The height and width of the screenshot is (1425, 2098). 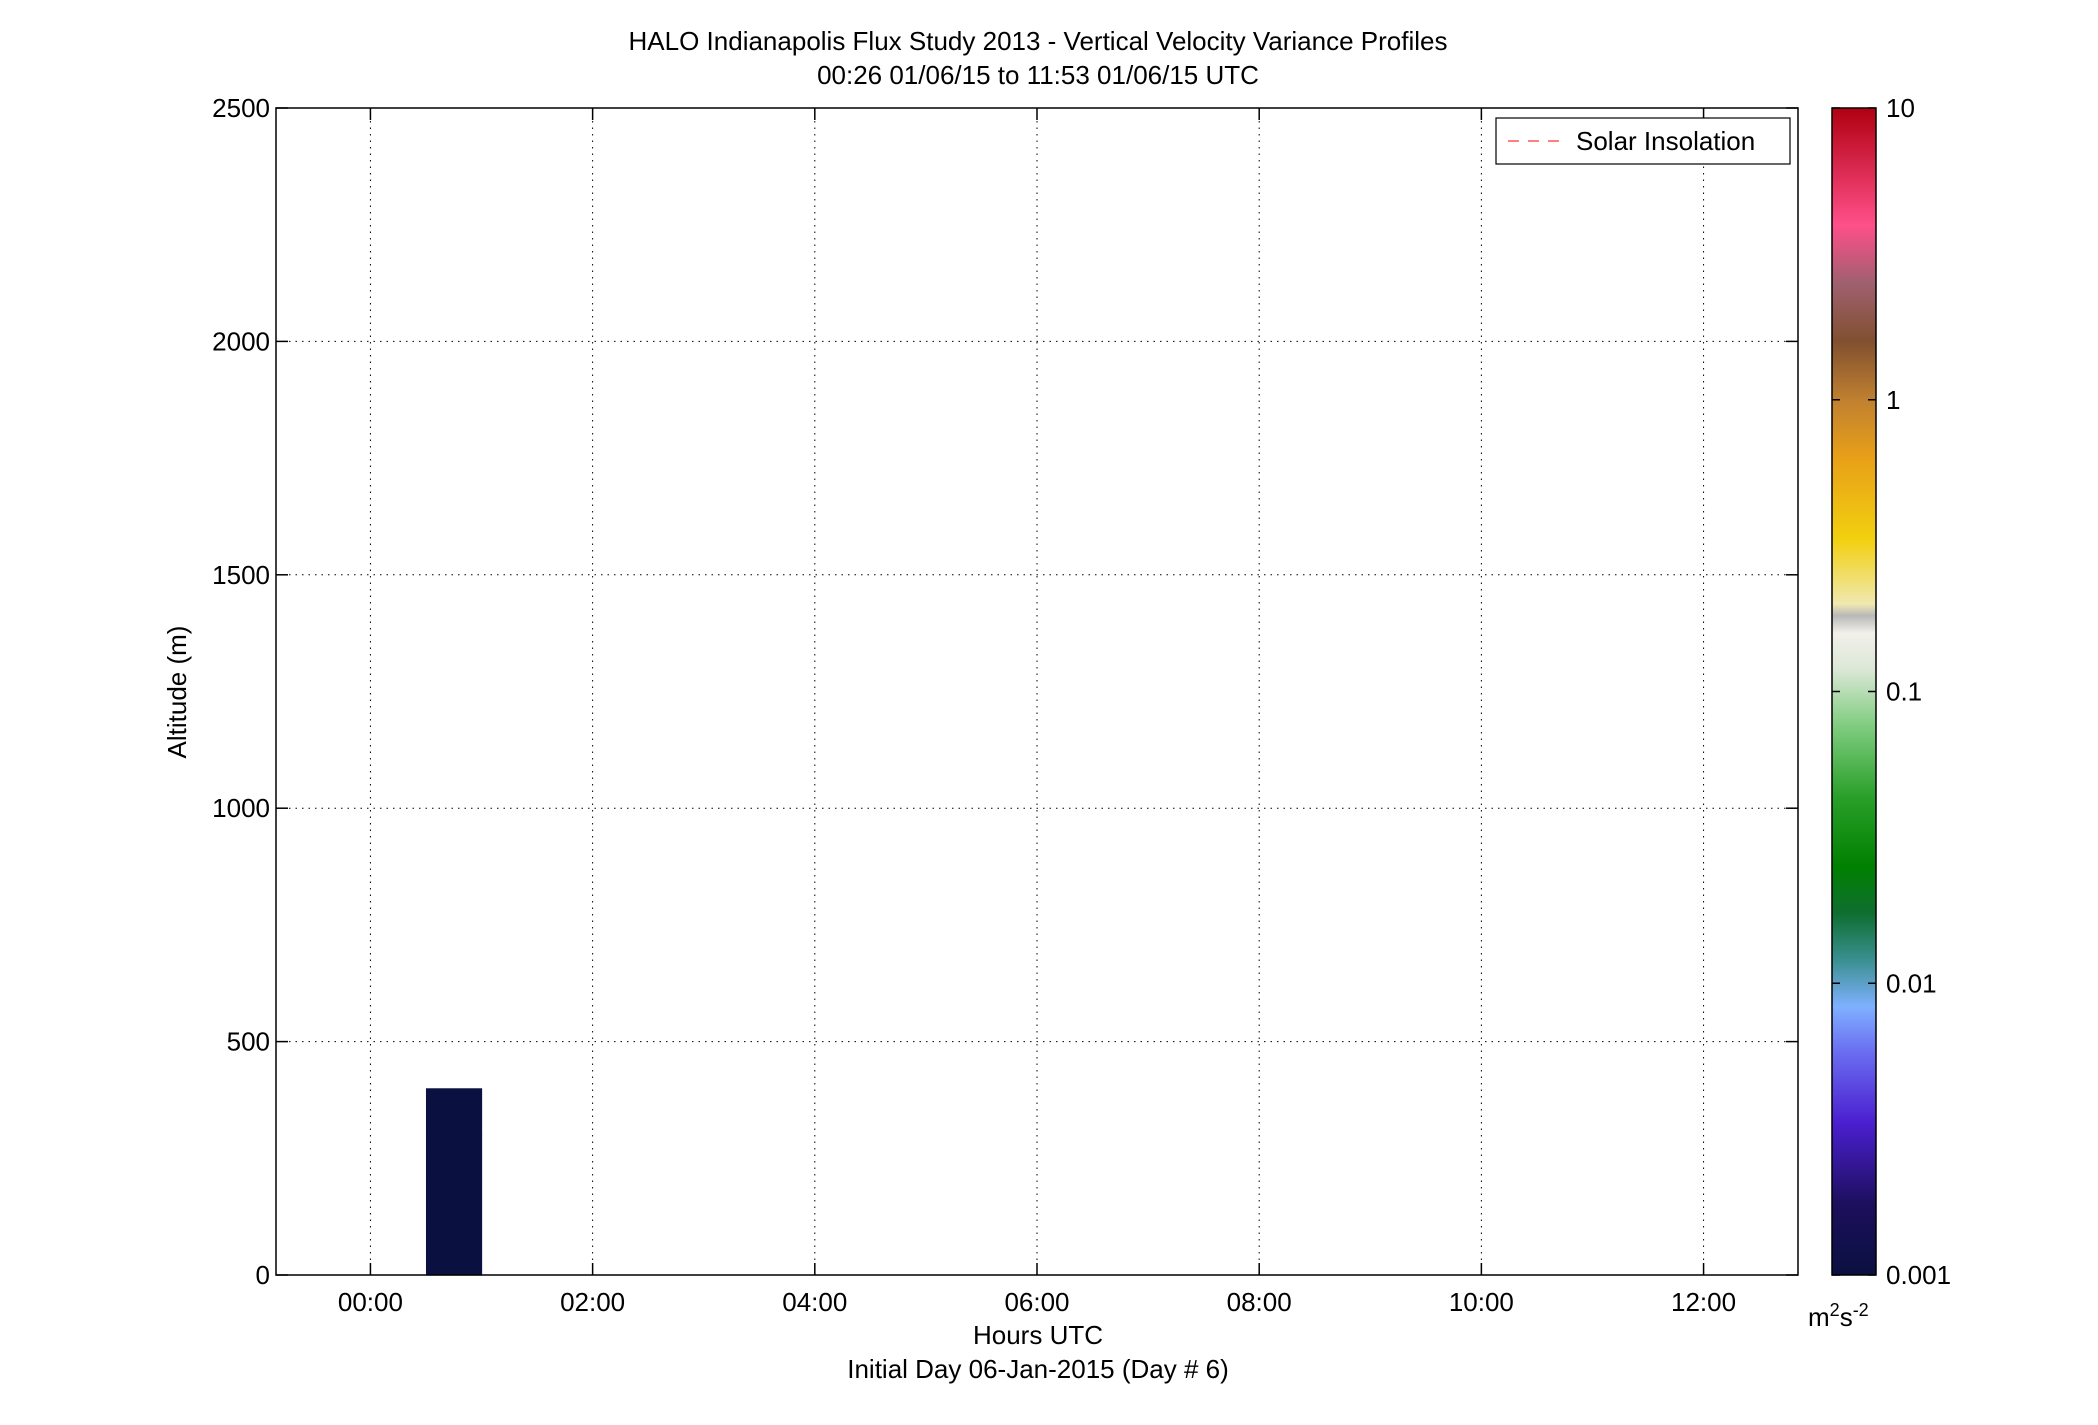 I want to click on y-tick-label: 1000, so click(x=241, y=808).